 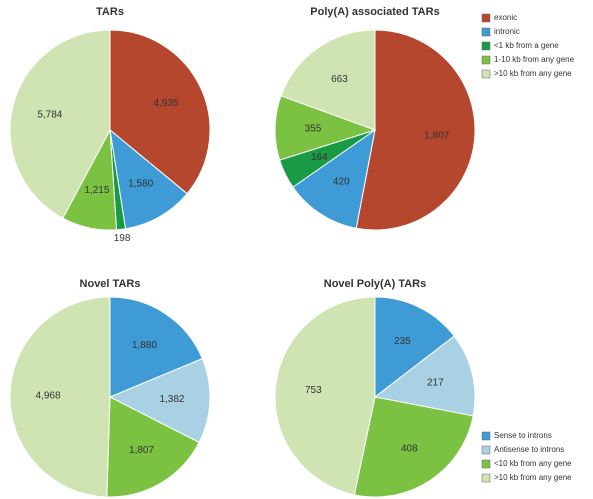 I want to click on legend-label: Antisense to introns, so click(x=529, y=449).